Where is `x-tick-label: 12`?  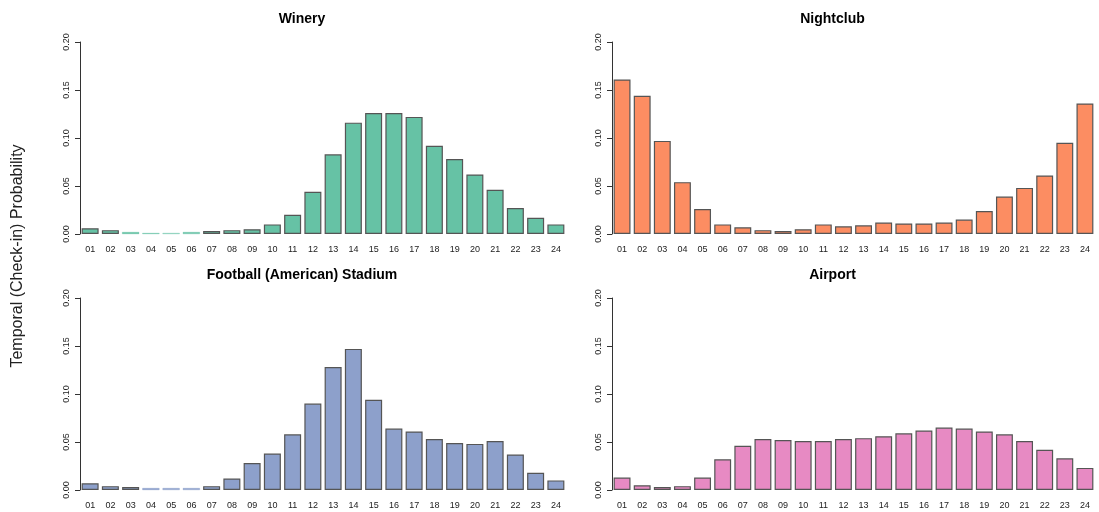
x-tick-label: 12 is located at coordinates (312, 248).